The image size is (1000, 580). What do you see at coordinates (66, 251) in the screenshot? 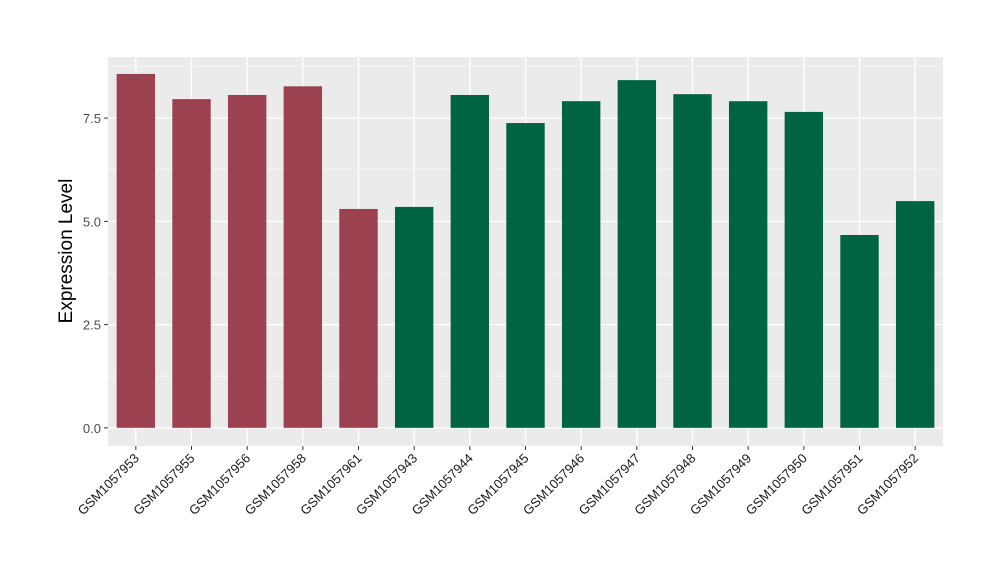
I see `y-axis-label: Expression Level` at bounding box center [66, 251].